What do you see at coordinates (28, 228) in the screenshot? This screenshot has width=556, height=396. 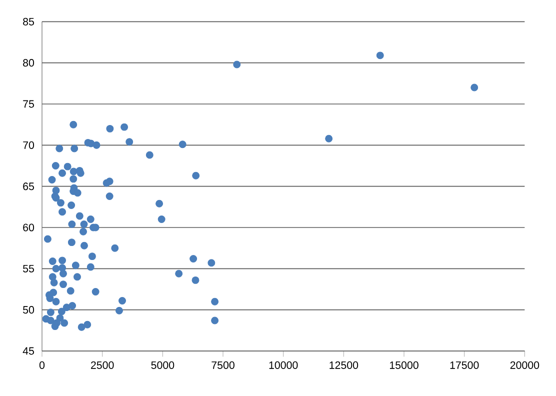 I see `y-tick-label: 60` at bounding box center [28, 228].